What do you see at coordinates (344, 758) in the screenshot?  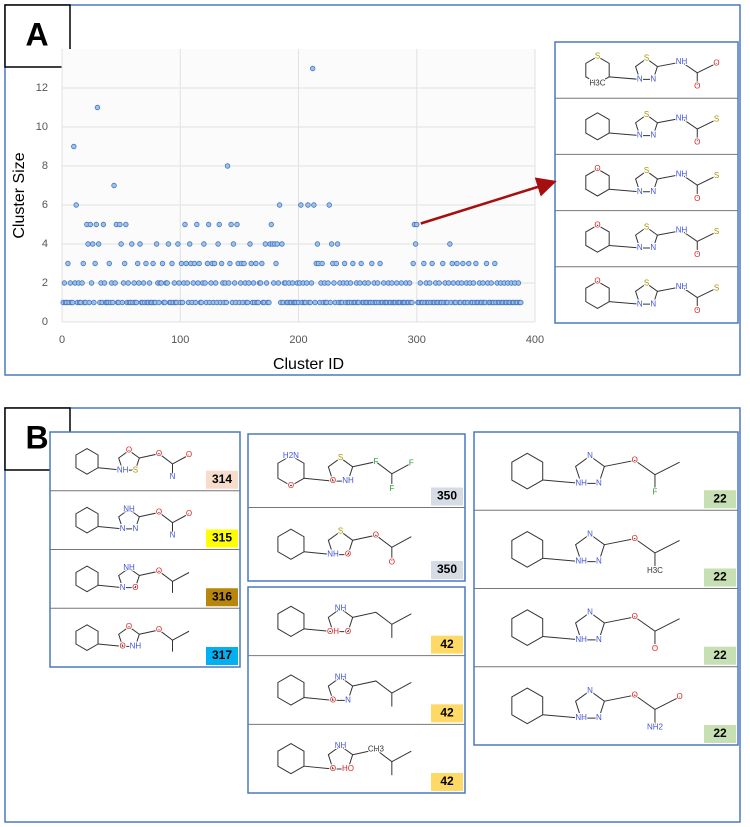 I see `molecule: NH HO O CH3` at bounding box center [344, 758].